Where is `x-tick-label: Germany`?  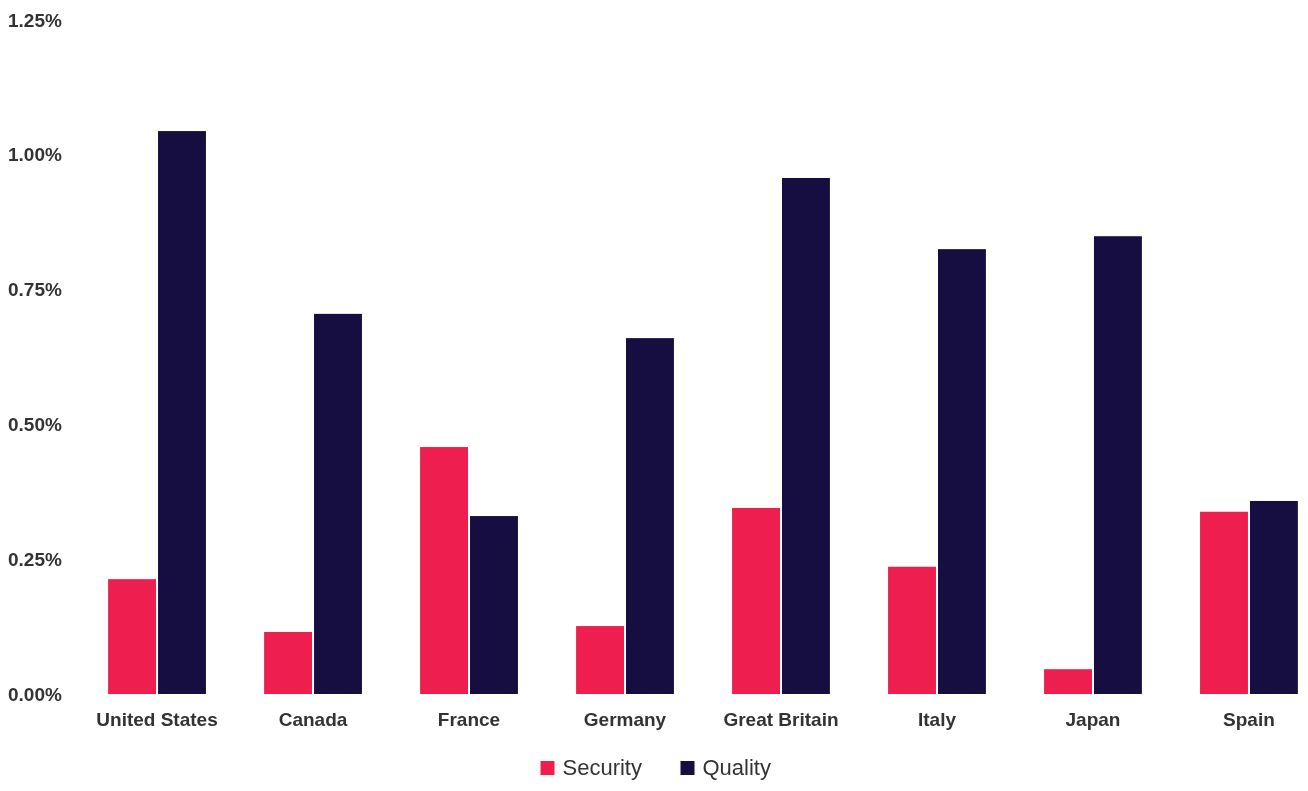 x-tick-label: Germany is located at coordinates (625, 719).